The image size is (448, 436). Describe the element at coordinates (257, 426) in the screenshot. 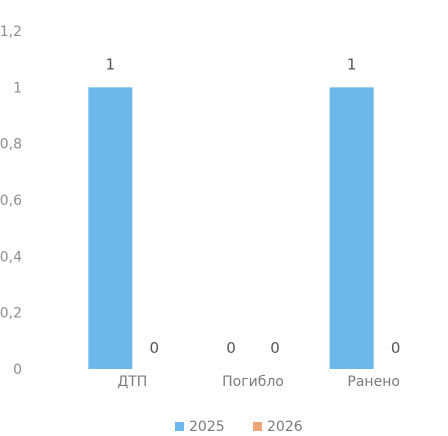

I see `legend-swatch-2026` at that location.